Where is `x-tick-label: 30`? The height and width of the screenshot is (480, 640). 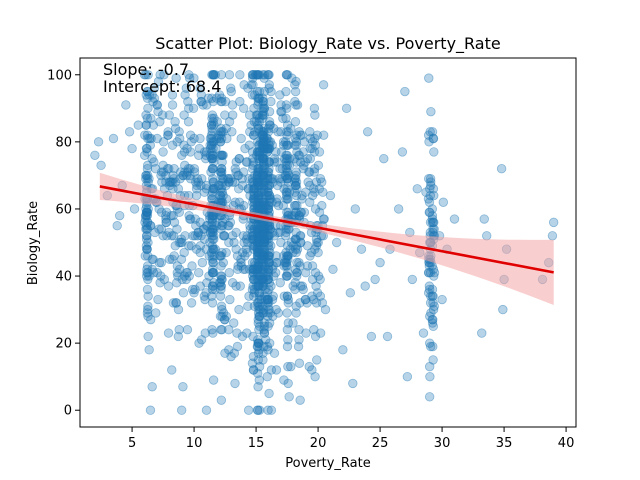
x-tick-label: 30 is located at coordinates (442, 443).